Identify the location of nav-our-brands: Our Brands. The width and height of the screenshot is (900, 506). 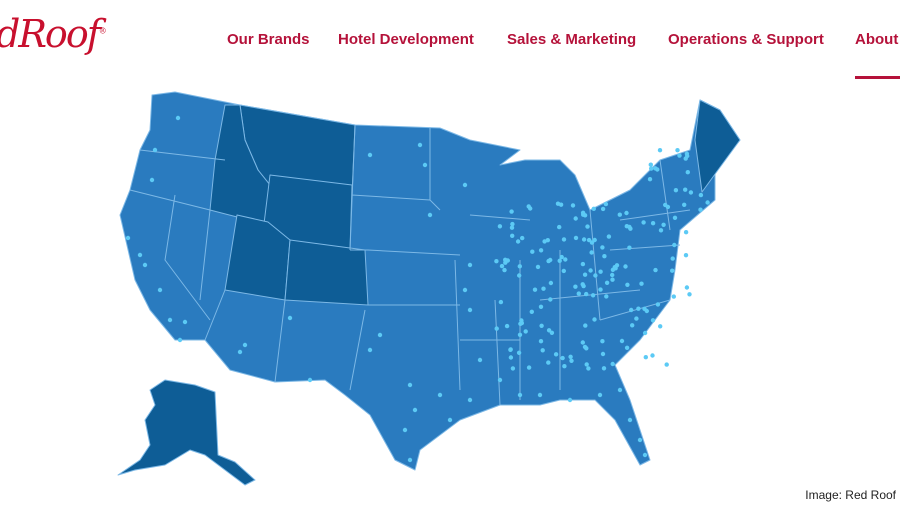
(268, 39).